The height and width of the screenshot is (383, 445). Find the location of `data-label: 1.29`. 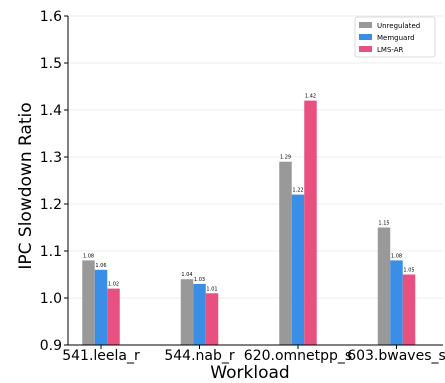

data-label: 1.29 is located at coordinates (285, 158).